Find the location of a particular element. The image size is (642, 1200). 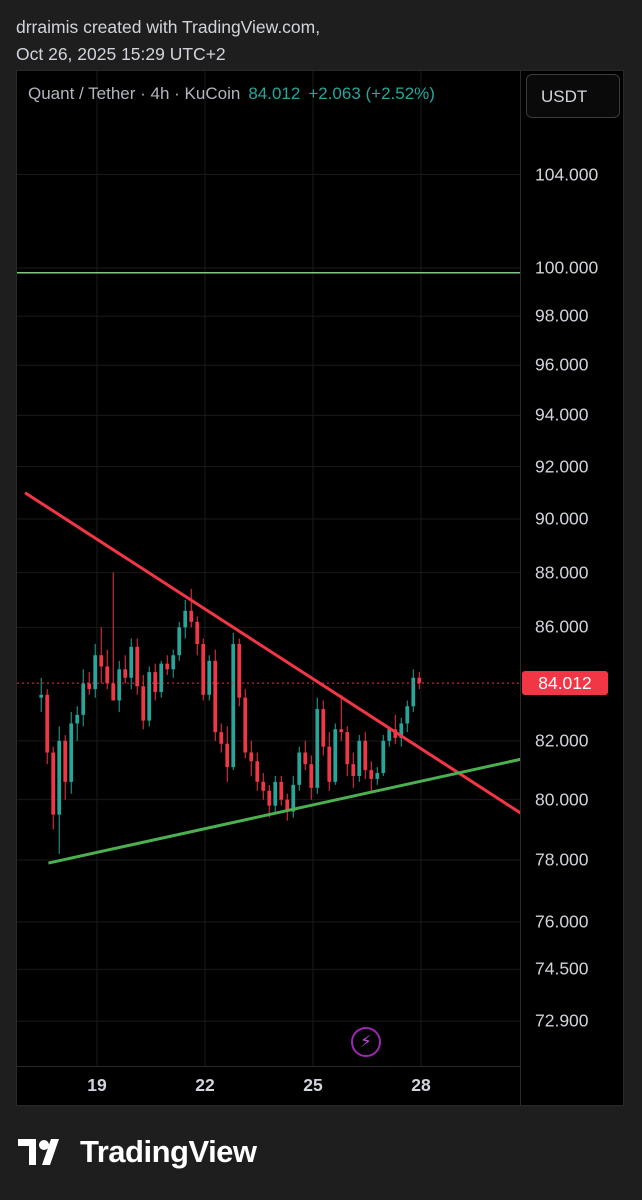

price-tick-label: 92.000 is located at coordinates (562, 466).